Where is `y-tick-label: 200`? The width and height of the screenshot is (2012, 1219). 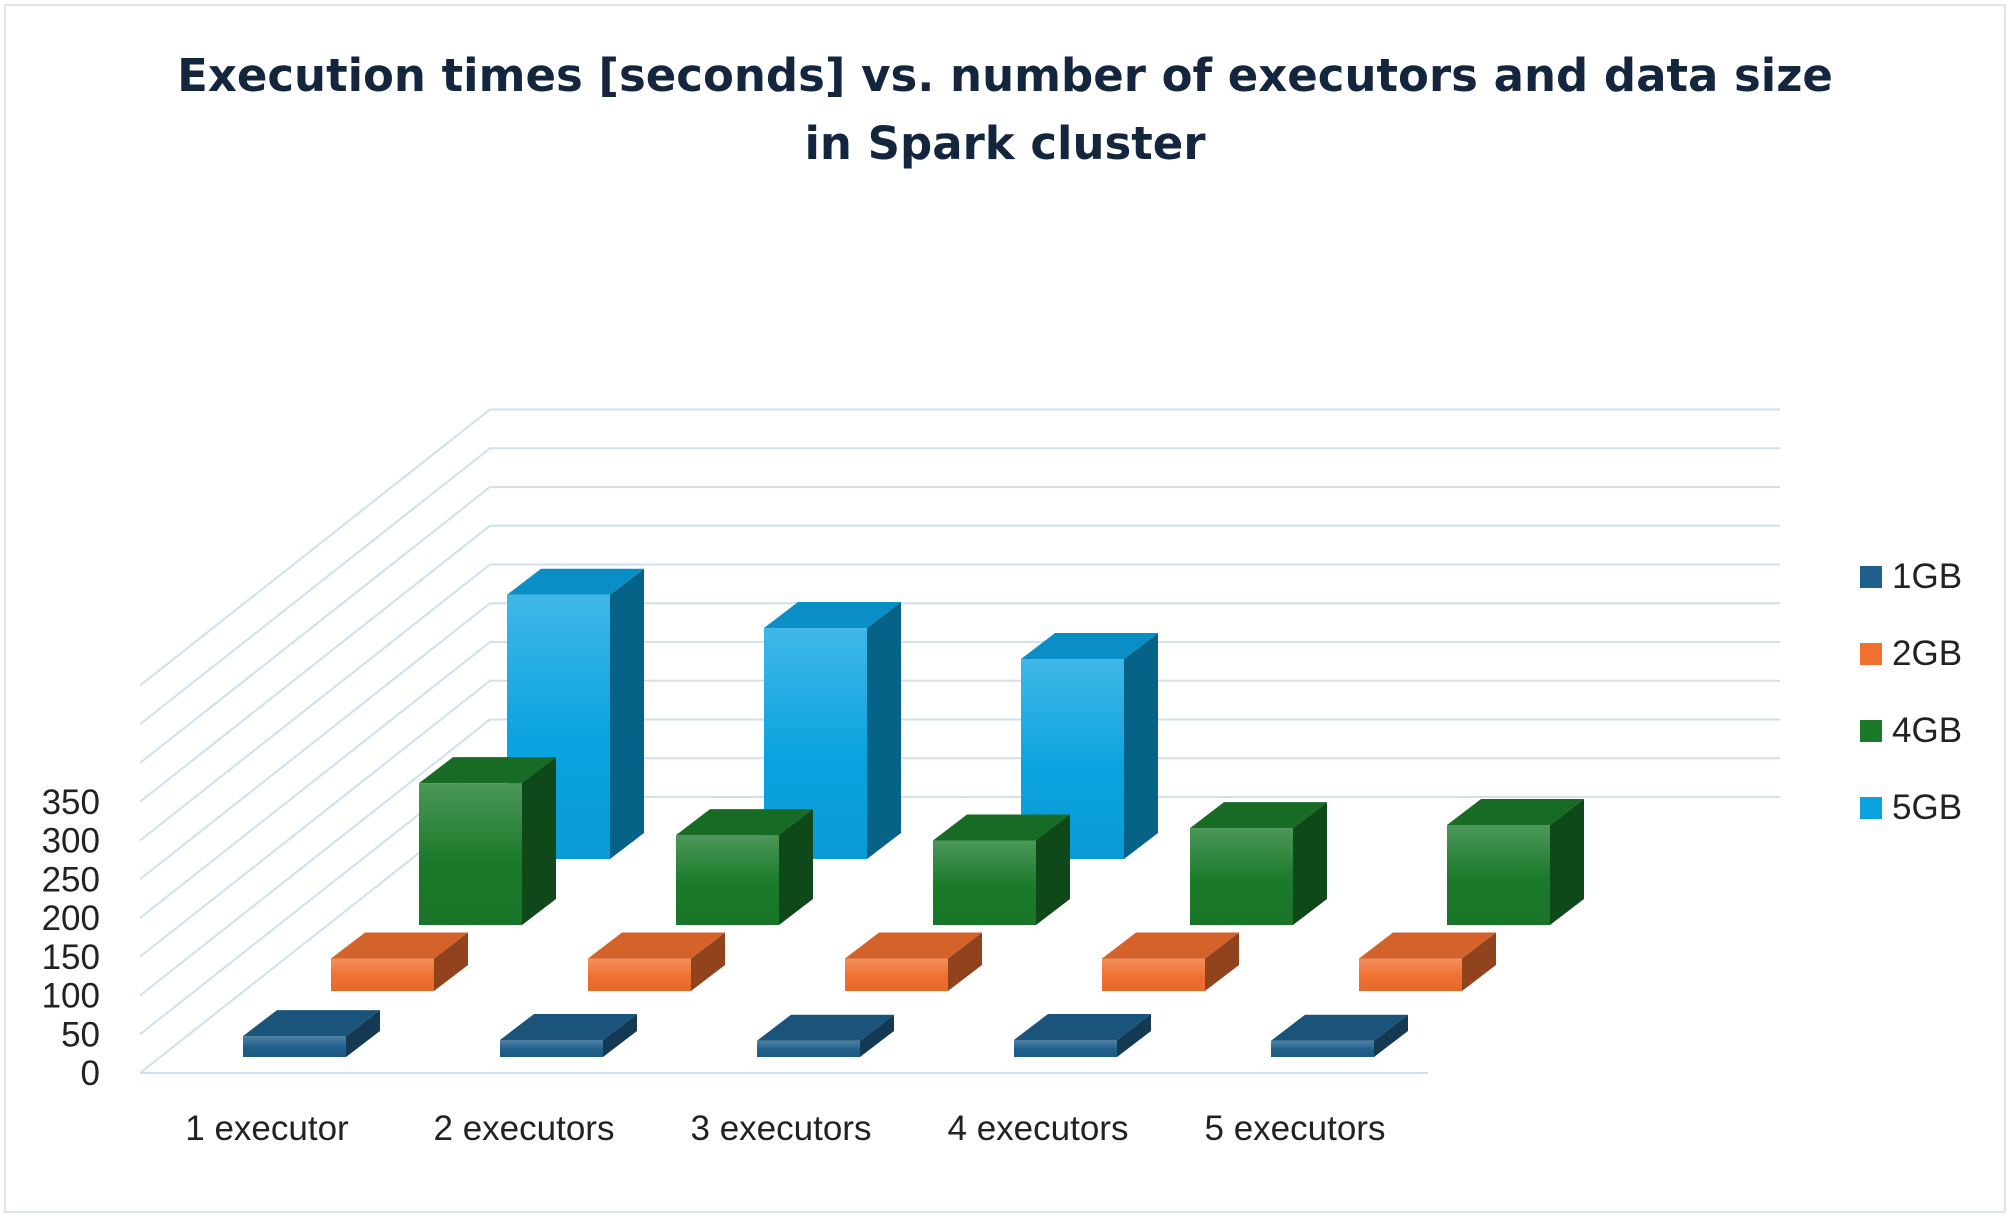
y-tick-label: 200 is located at coordinates (71, 918).